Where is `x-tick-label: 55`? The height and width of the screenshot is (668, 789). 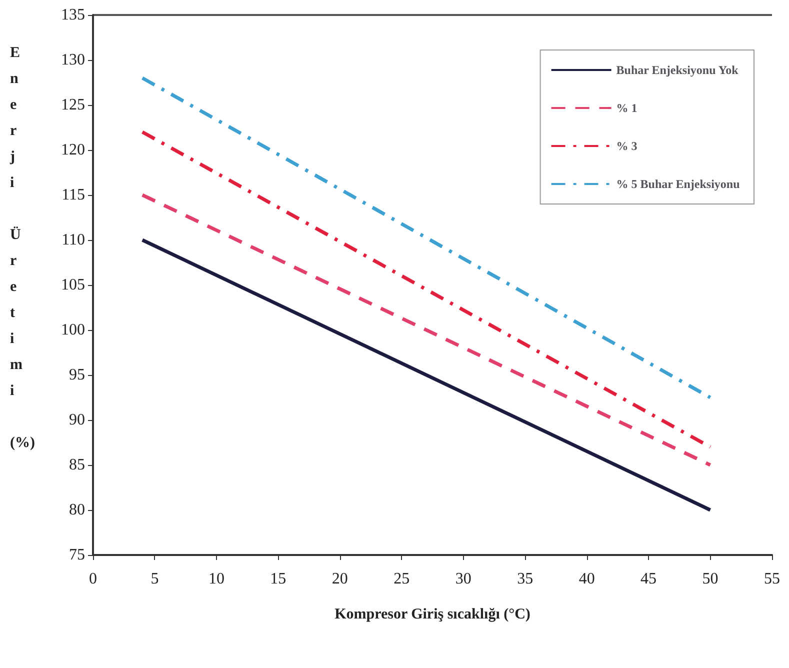
x-tick-label: 55 is located at coordinates (772, 579).